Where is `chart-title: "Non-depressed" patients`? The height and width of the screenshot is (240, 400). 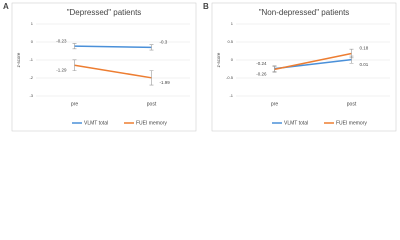 chart-title: "Non-depressed" patients is located at coordinates (304, 12).